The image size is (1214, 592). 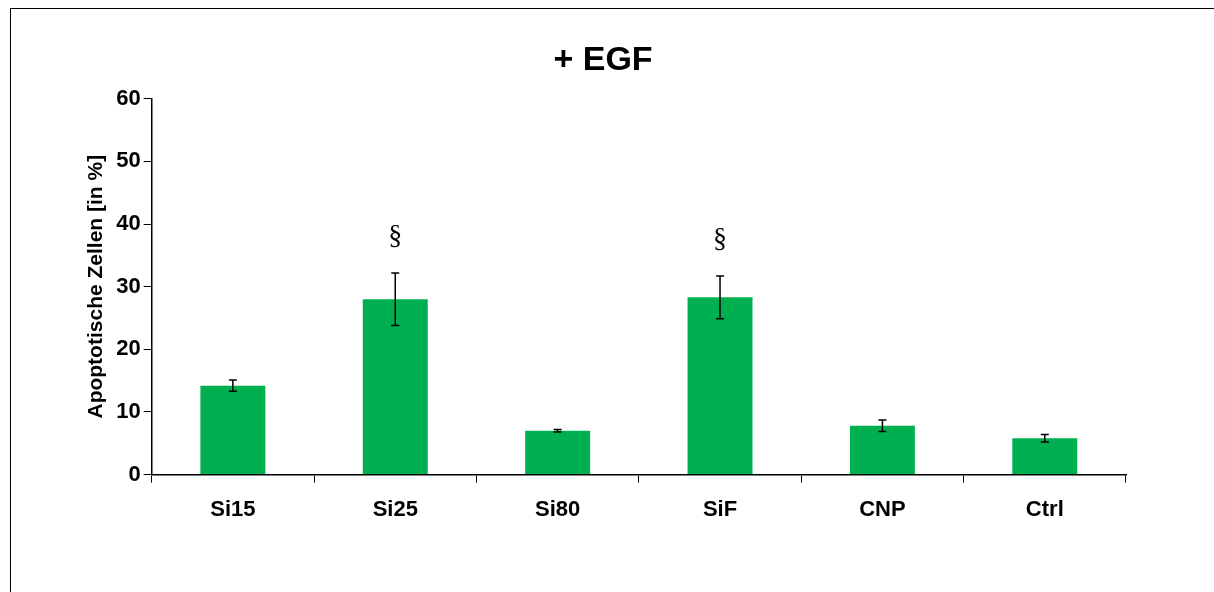 What do you see at coordinates (128, 223) in the screenshot?
I see `y-tick-label: 40` at bounding box center [128, 223].